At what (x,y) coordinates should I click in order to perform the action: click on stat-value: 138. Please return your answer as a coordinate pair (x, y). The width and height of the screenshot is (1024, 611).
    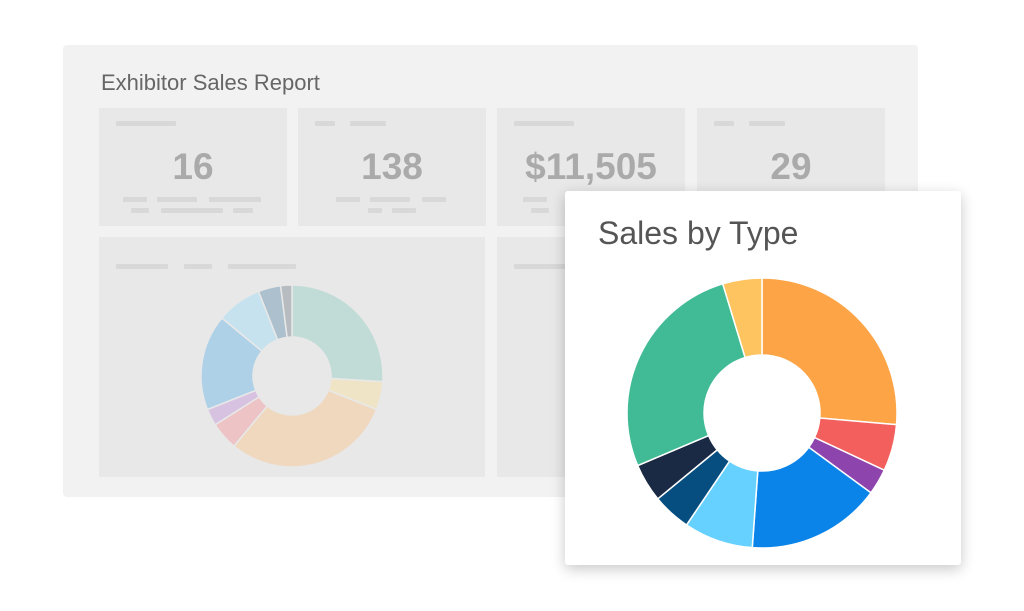
    Looking at the image, I should click on (392, 166).